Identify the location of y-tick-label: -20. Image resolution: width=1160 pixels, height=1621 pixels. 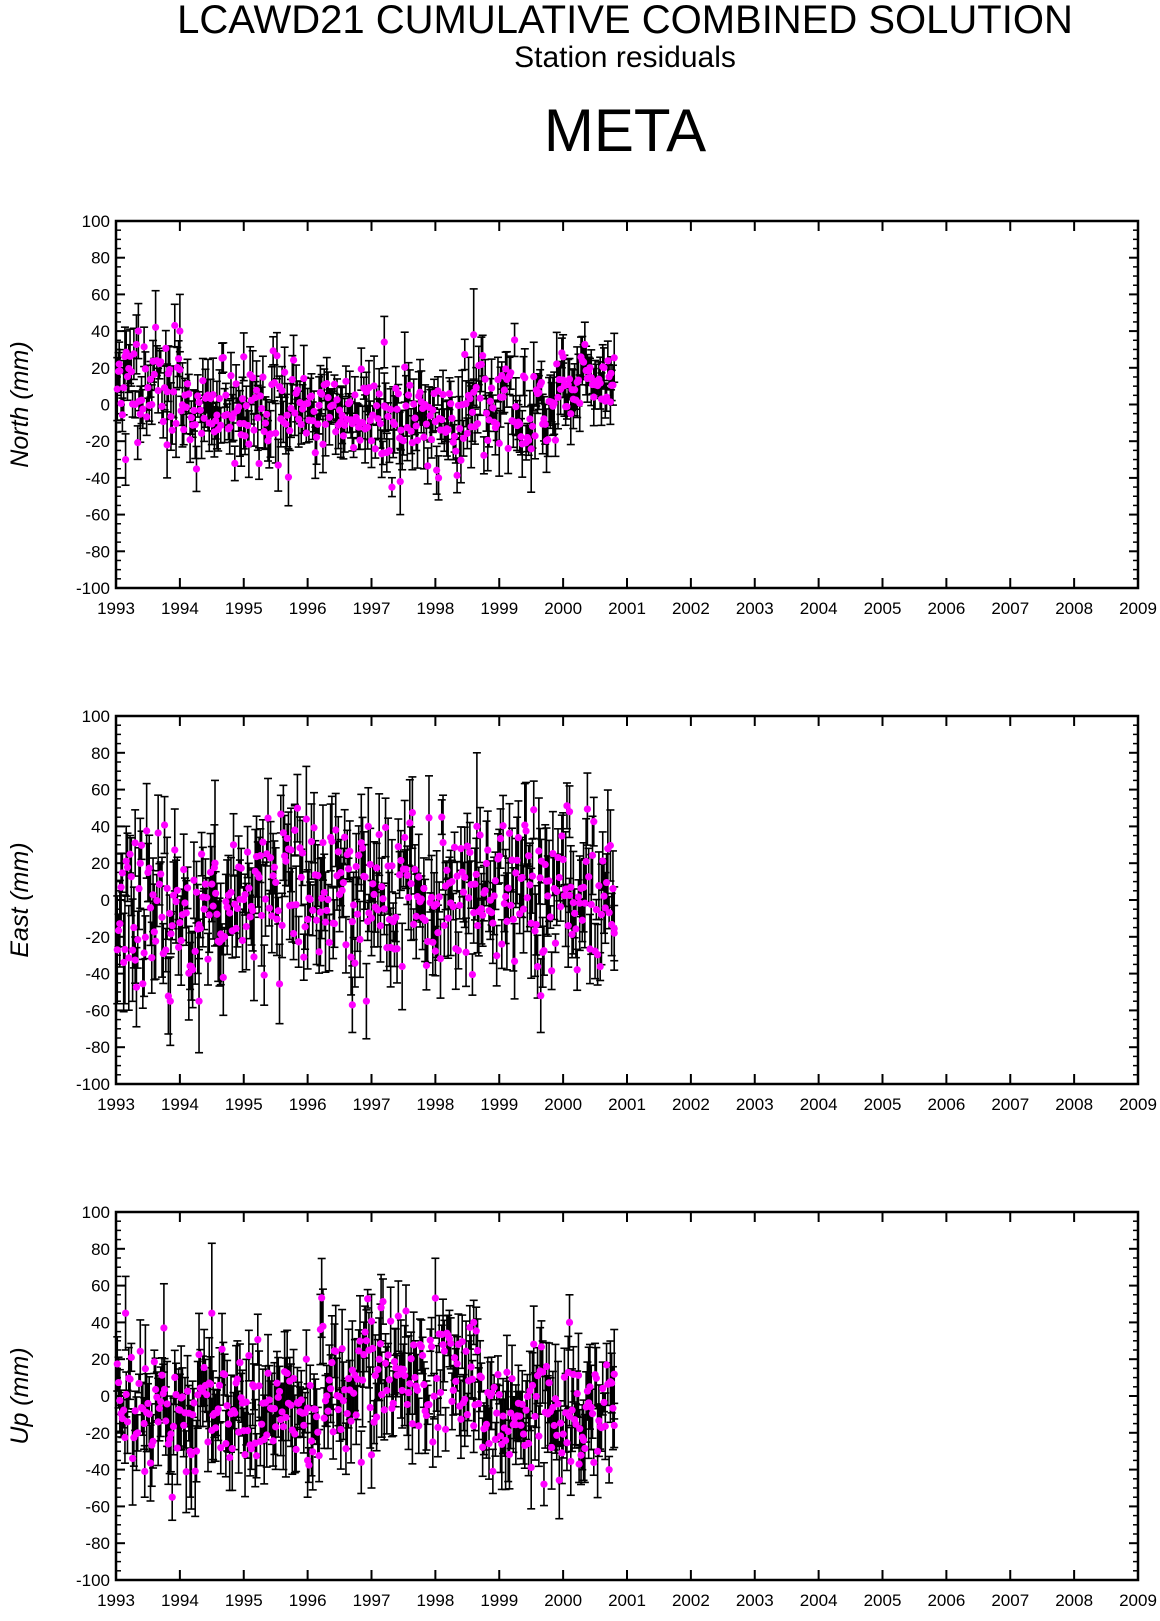
(97, 441).